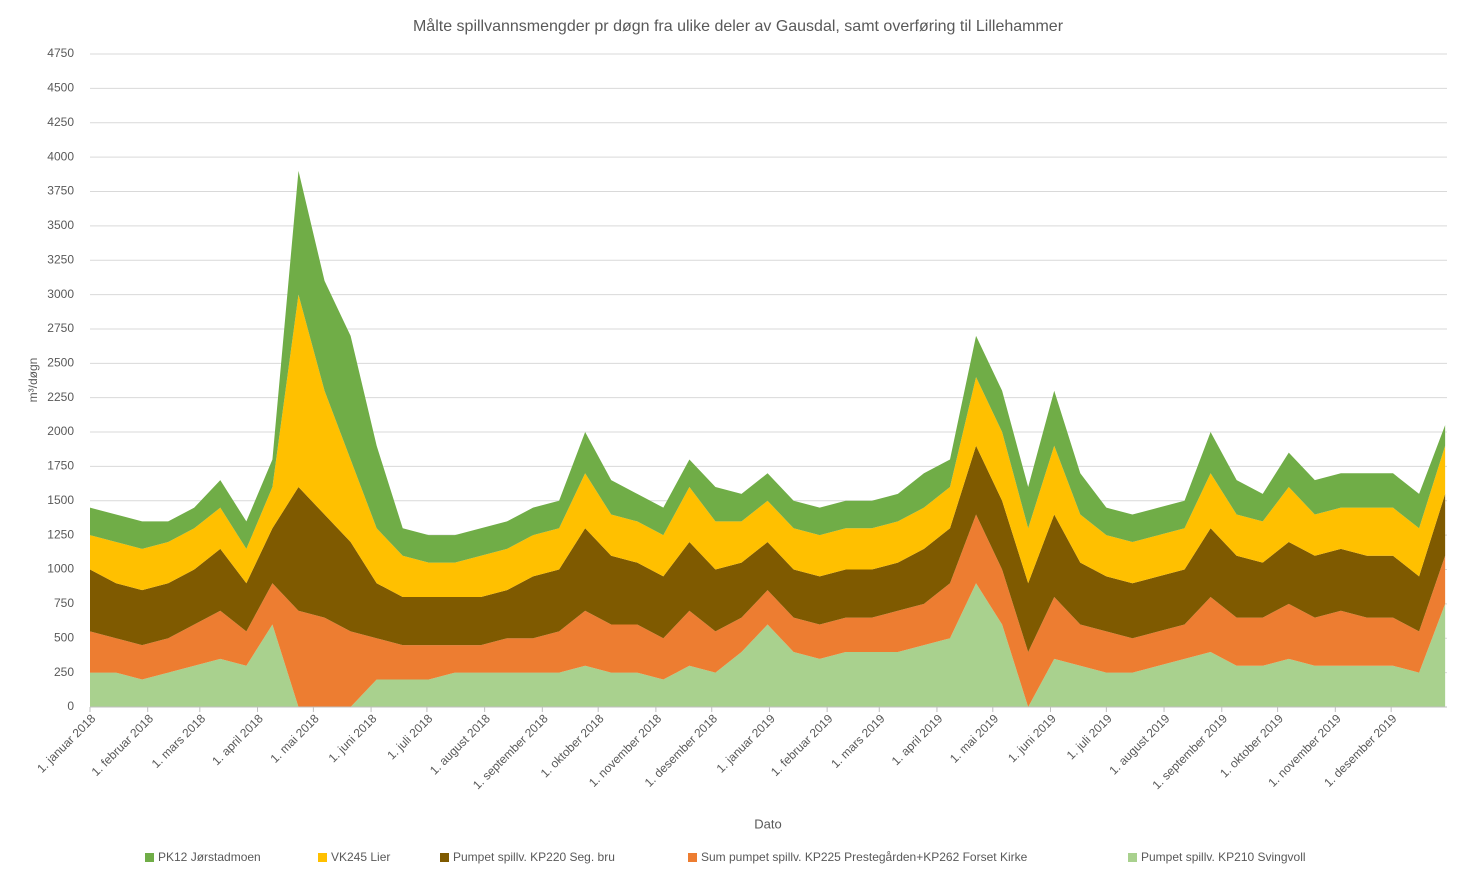  I want to click on x-tick-label: 1. april 2019, so click(917, 739).